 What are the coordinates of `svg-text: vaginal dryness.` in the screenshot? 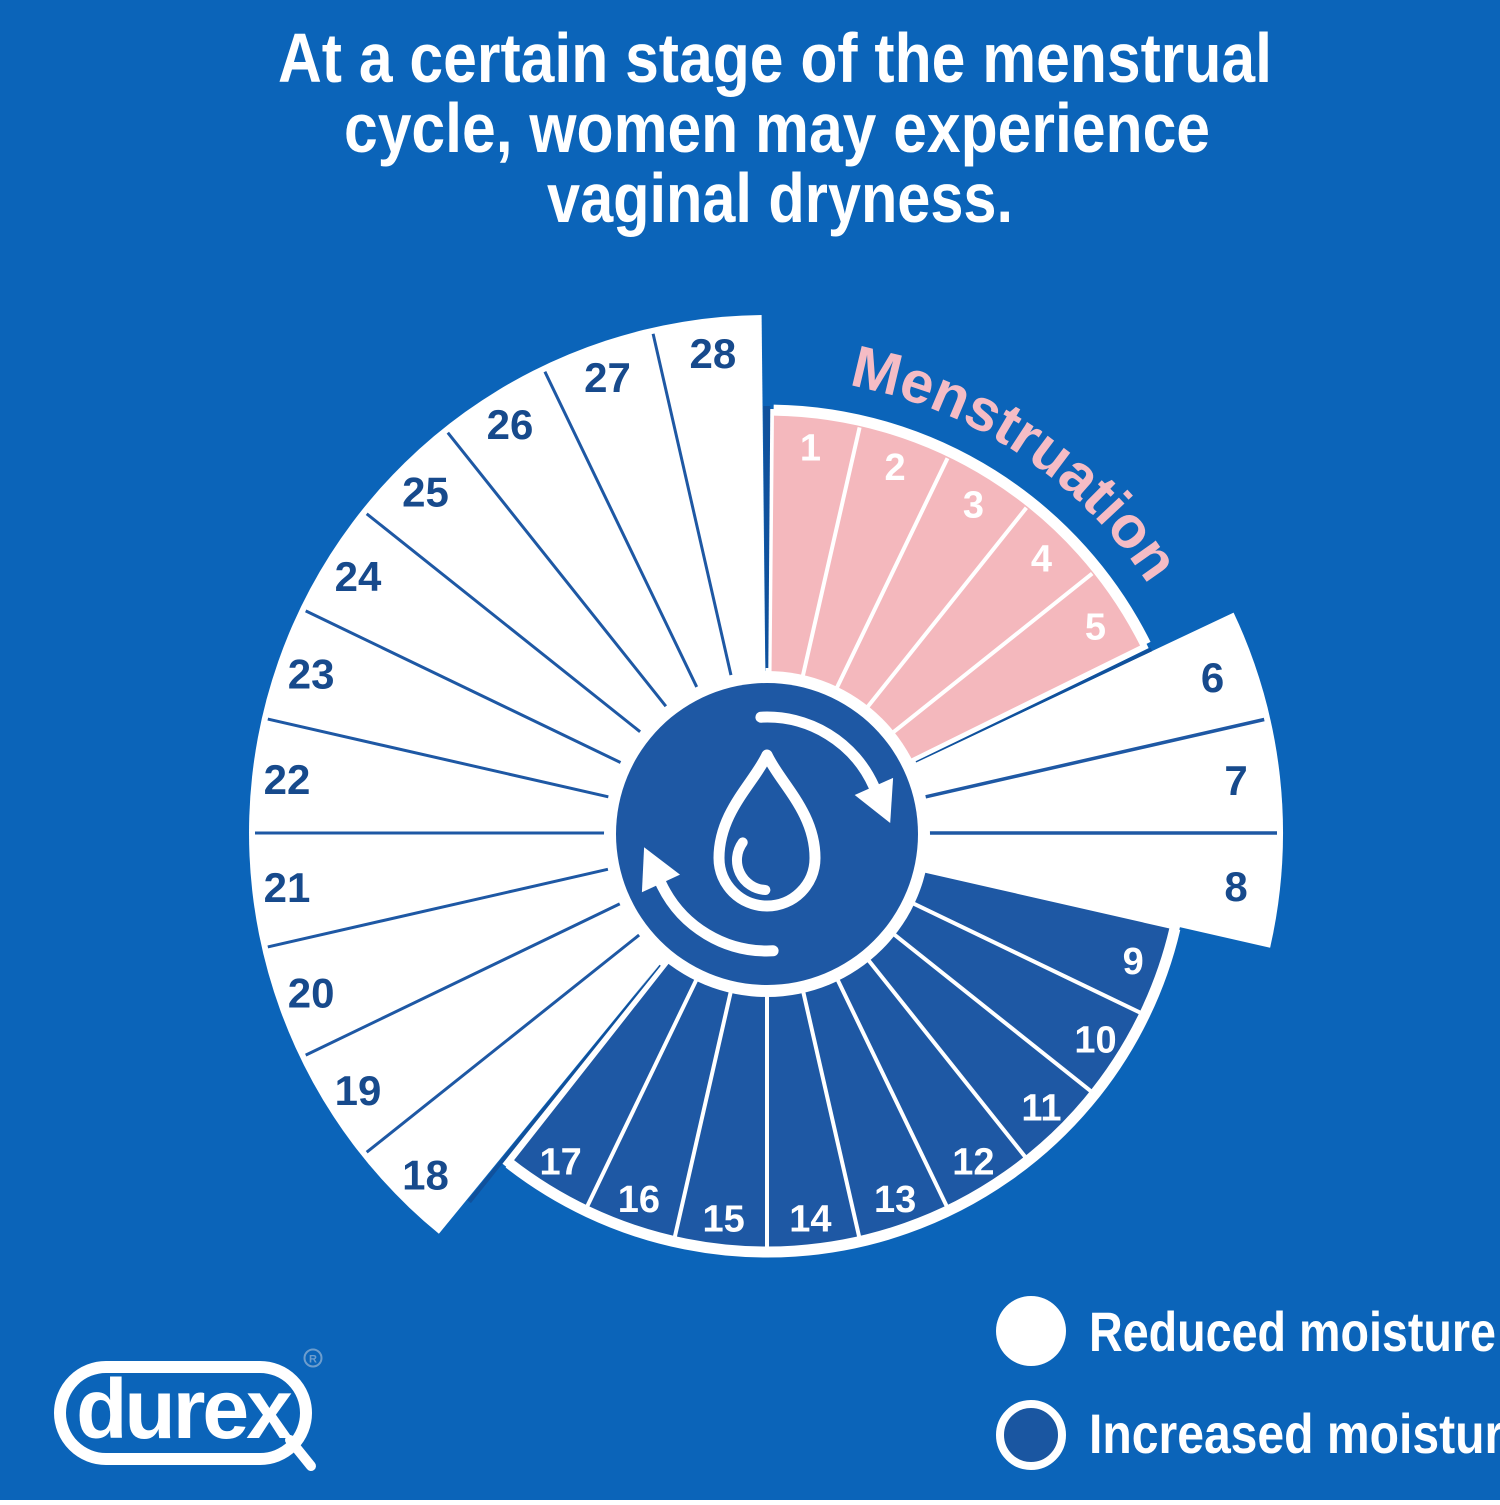 It's located at (780, 198).